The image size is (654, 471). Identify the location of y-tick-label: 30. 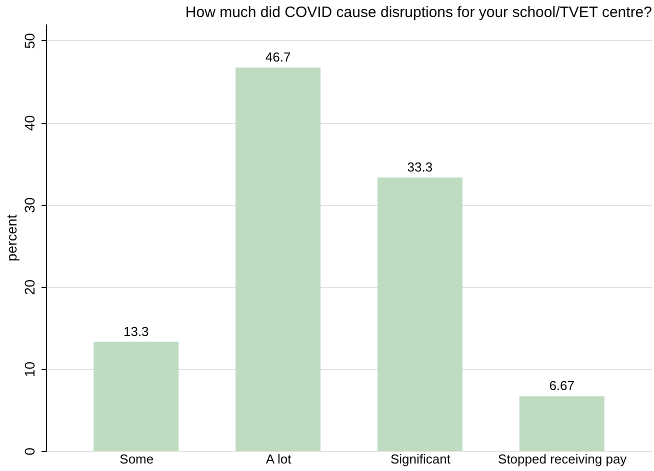
(30, 205).